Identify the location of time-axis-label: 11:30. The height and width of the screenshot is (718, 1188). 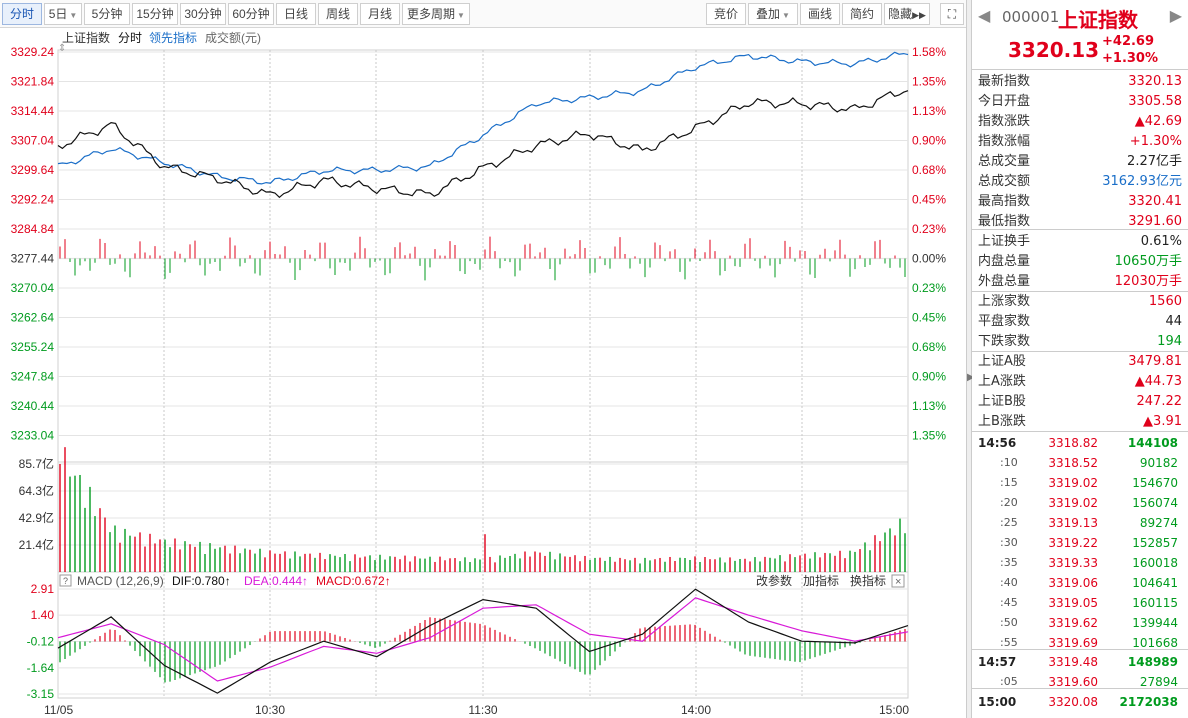
(482, 710).